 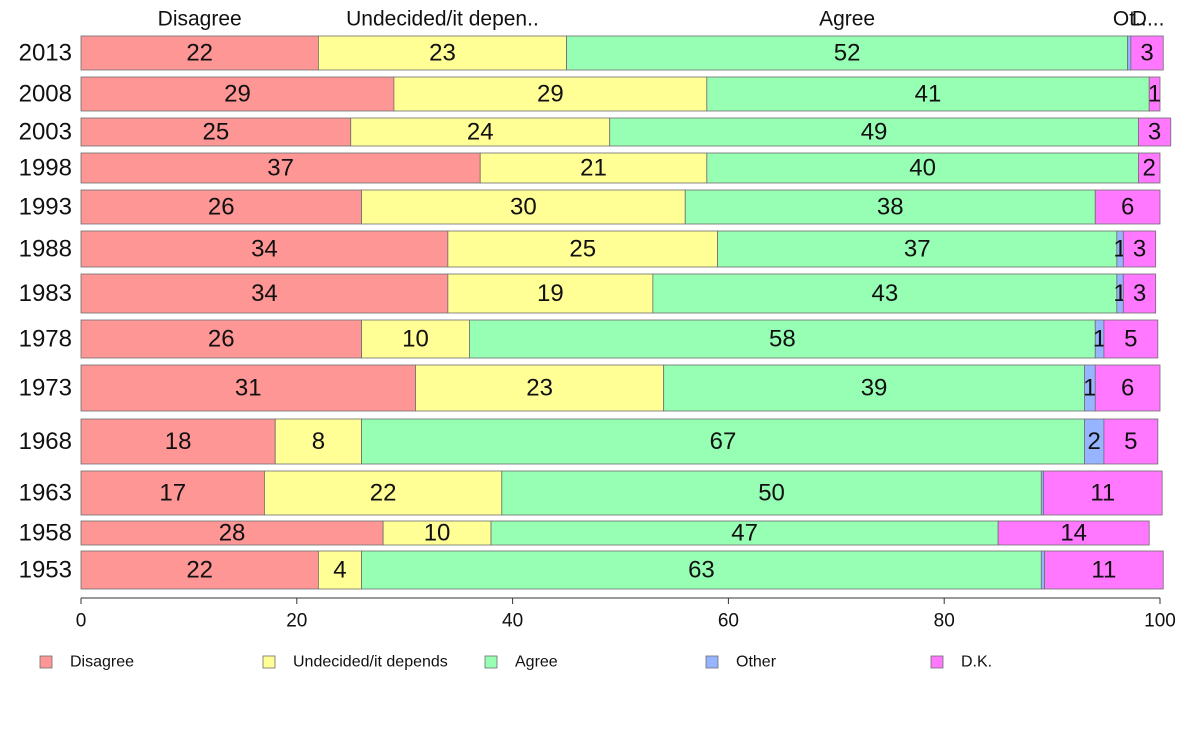 I want to click on year-label-1993: 1993, so click(x=45, y=207).